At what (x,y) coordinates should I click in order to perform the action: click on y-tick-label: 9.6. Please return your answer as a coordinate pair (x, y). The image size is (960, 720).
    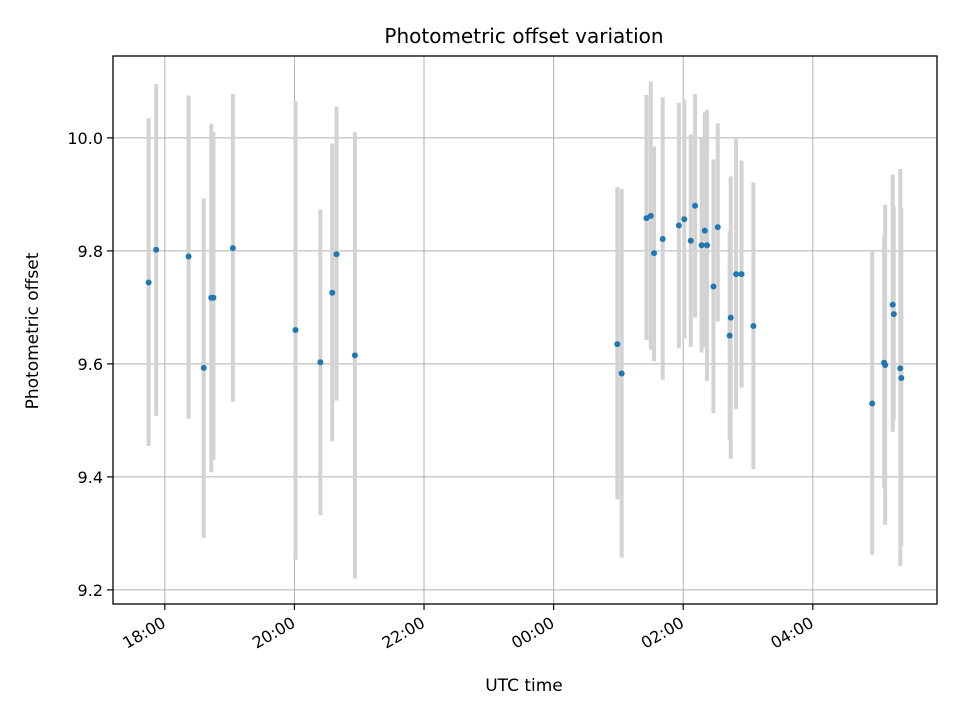
    Looking at the image, I should click on (90, 364).